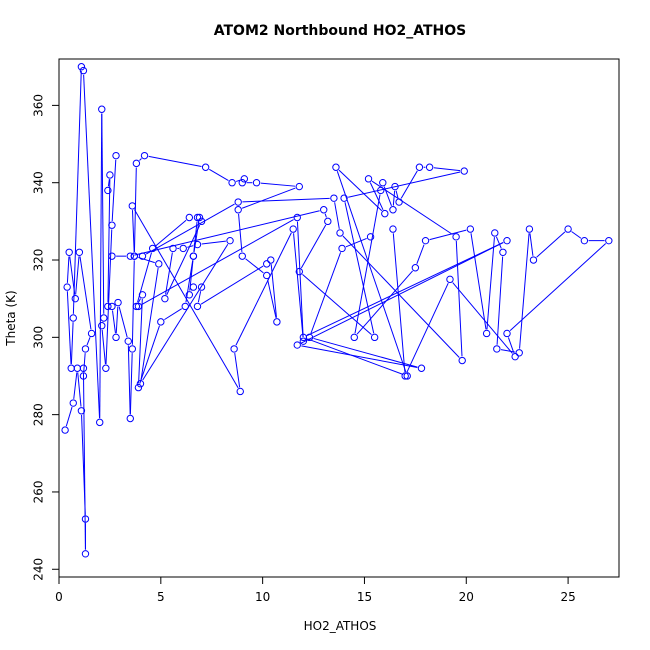 The height and width of the screenshot is (650, 650). Describe the element at coordinates (39, 414) in the screenshot. I see `y-tick-label: 280` at that location.